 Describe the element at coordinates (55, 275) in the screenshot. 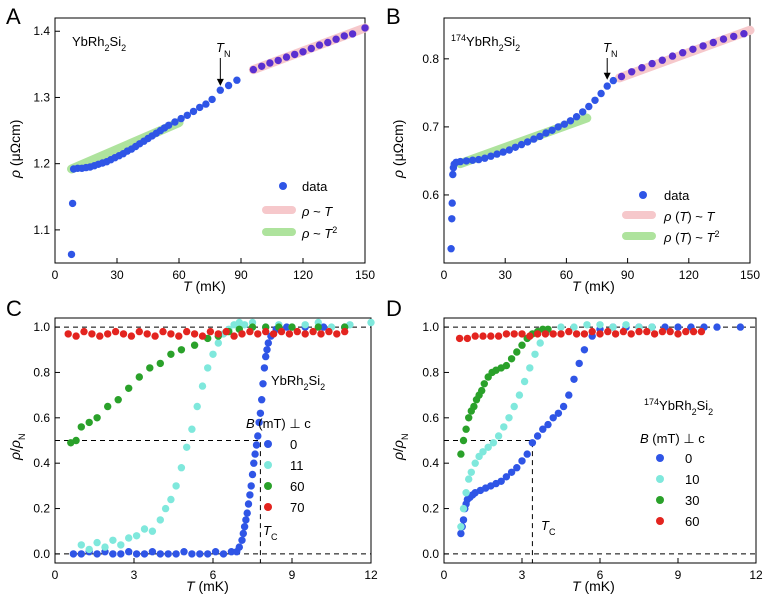

I see `panel-a-xtick-label-0: 0` at that location.